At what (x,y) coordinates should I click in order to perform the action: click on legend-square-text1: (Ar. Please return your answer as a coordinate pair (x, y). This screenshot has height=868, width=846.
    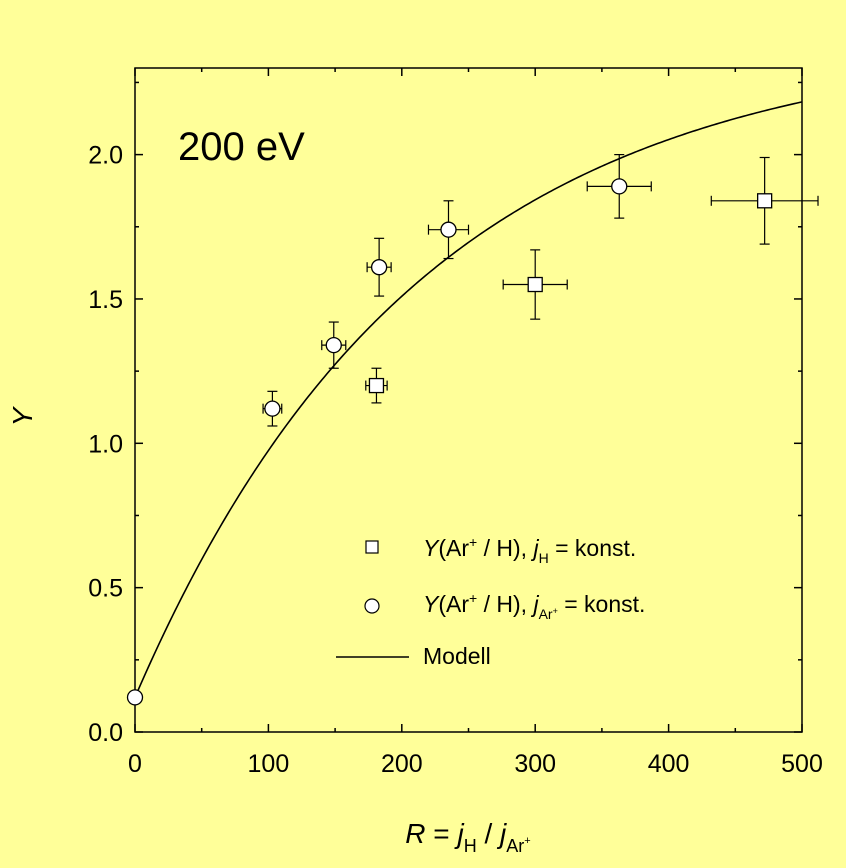
    Looking at the image, I should click on (453, 548).